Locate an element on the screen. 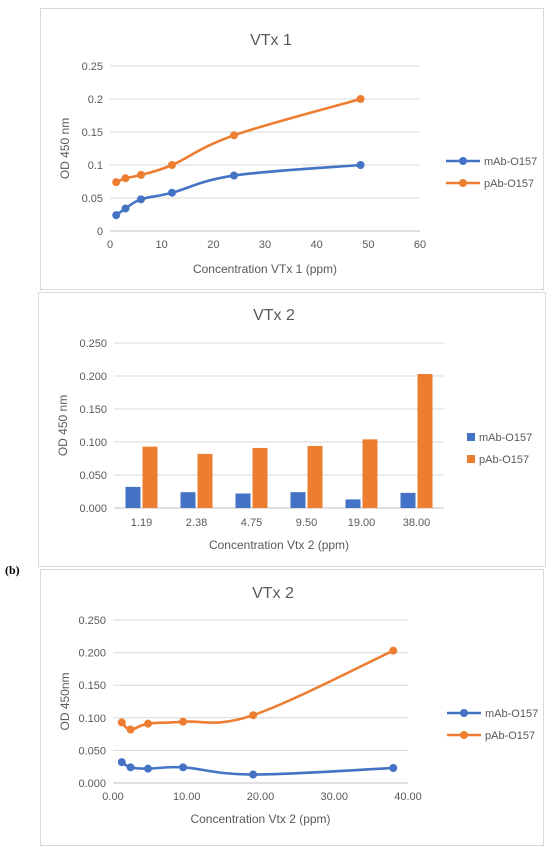  y-tick-label: 0 is located at coordinates (100, 232).